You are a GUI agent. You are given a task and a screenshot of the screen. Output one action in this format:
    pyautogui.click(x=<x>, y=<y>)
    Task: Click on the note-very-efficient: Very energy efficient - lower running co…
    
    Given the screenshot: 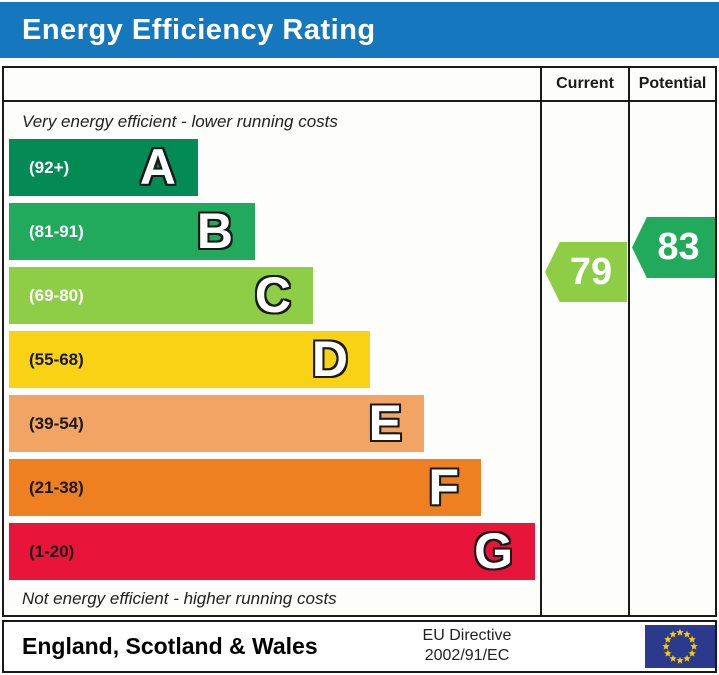 What is the action you would take?
    pyautogui.click(x=180, y=121)
    